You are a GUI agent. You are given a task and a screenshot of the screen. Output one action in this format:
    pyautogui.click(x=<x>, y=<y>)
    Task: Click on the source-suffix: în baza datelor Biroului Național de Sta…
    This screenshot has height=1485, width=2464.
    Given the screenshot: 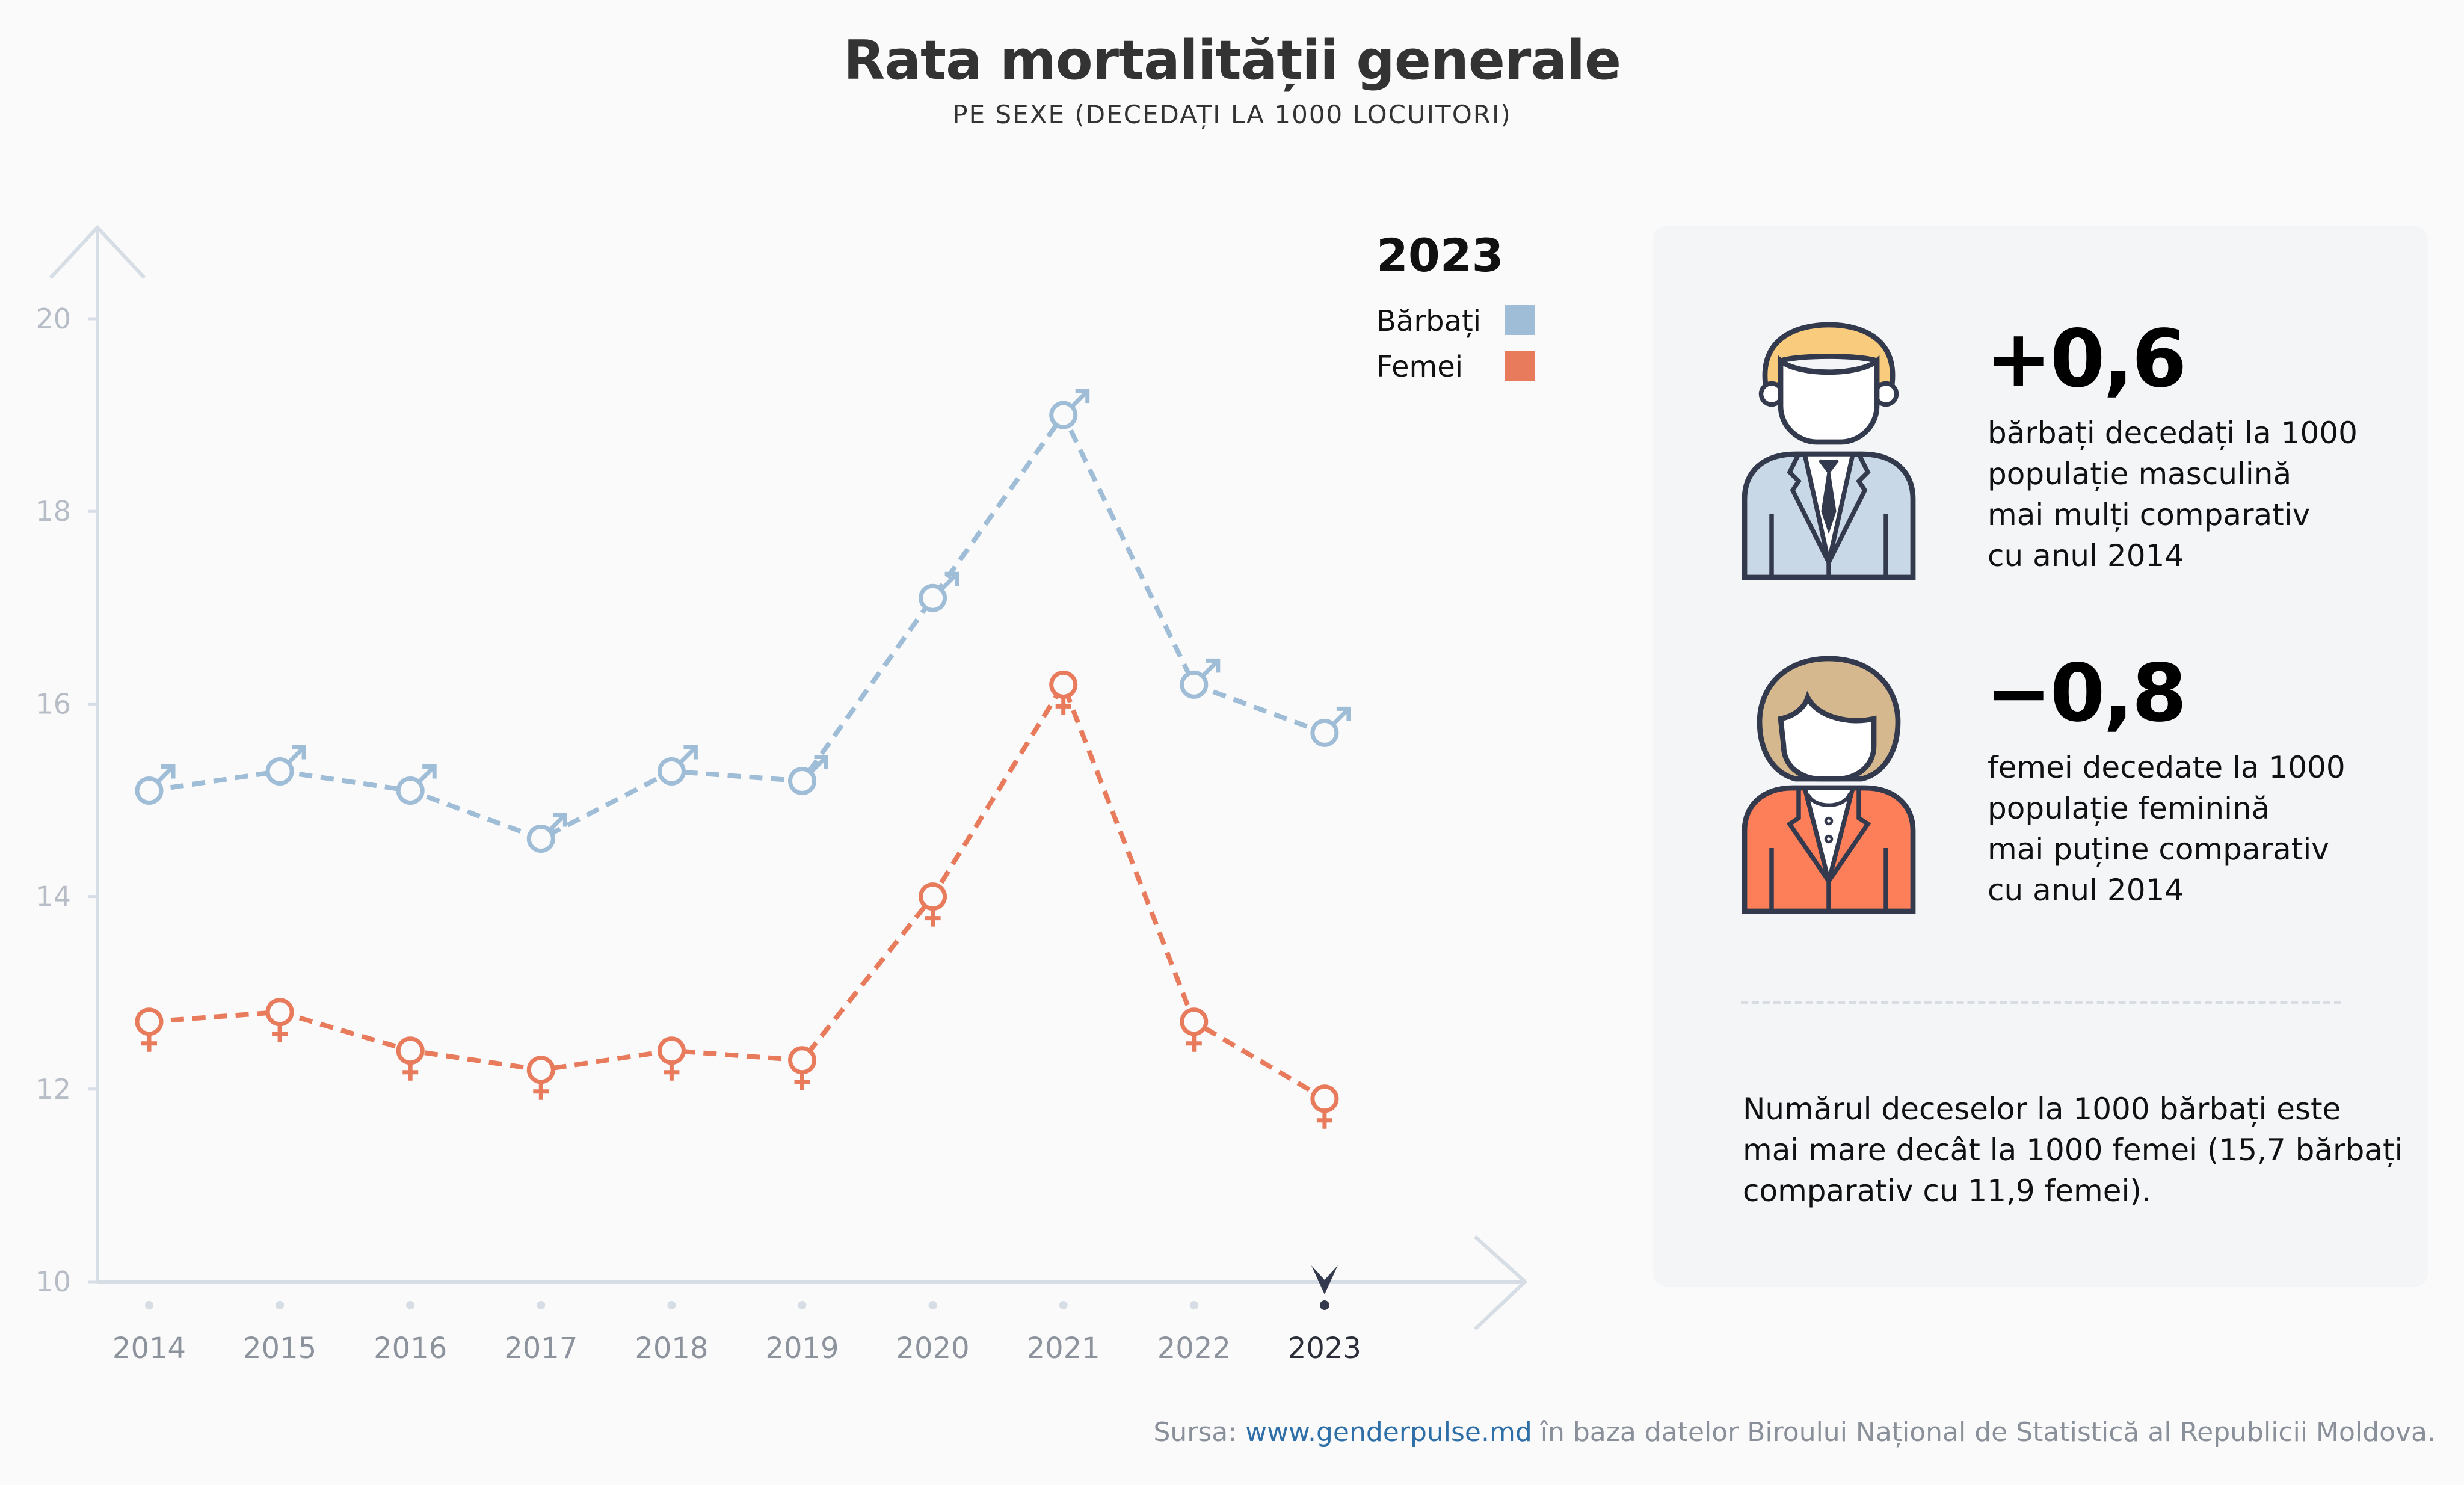 What is the action you would take?
    pyautogui.click(x=1984, y=1433)
    